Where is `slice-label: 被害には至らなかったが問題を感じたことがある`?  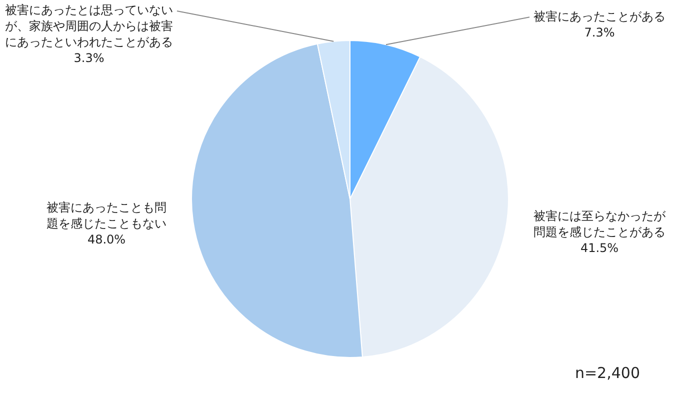 slice-label: 被害には至らなかったが問題を感じたことがある is located at coordinates (600, 223).